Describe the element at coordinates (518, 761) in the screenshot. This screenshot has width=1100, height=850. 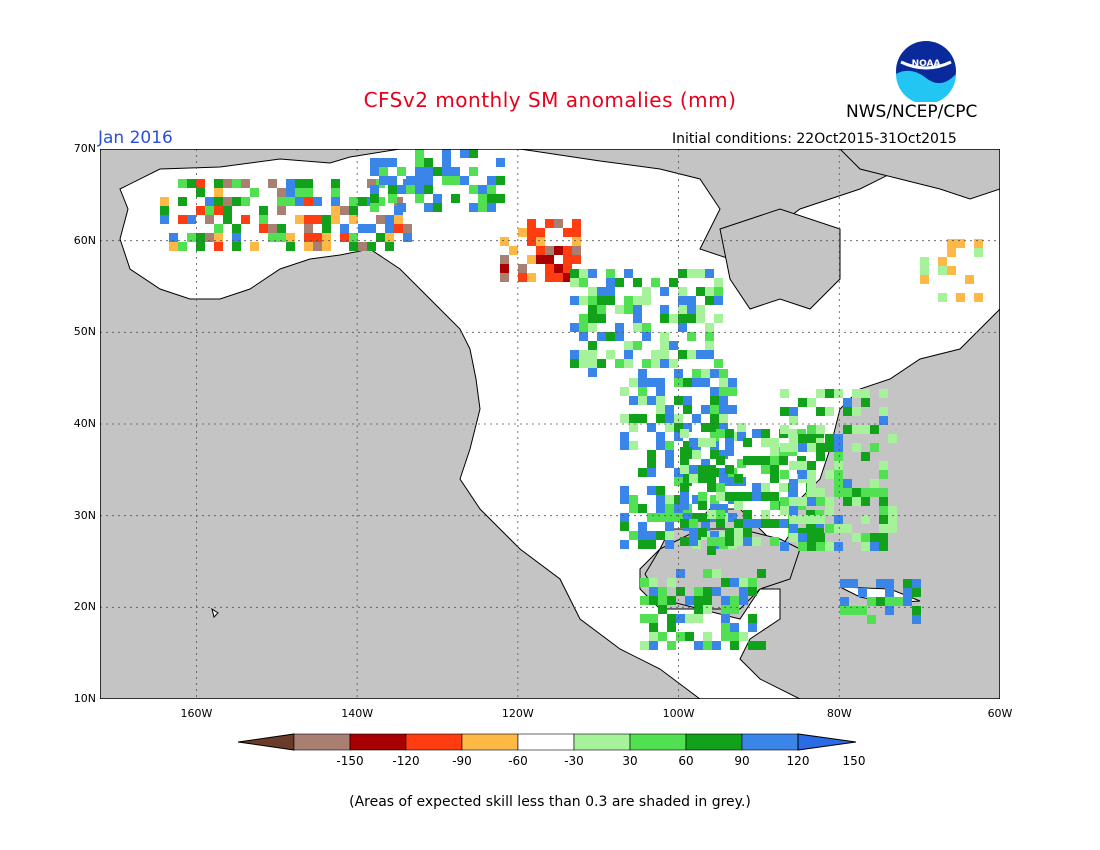
I see `colorbar-label: -60` at that location.